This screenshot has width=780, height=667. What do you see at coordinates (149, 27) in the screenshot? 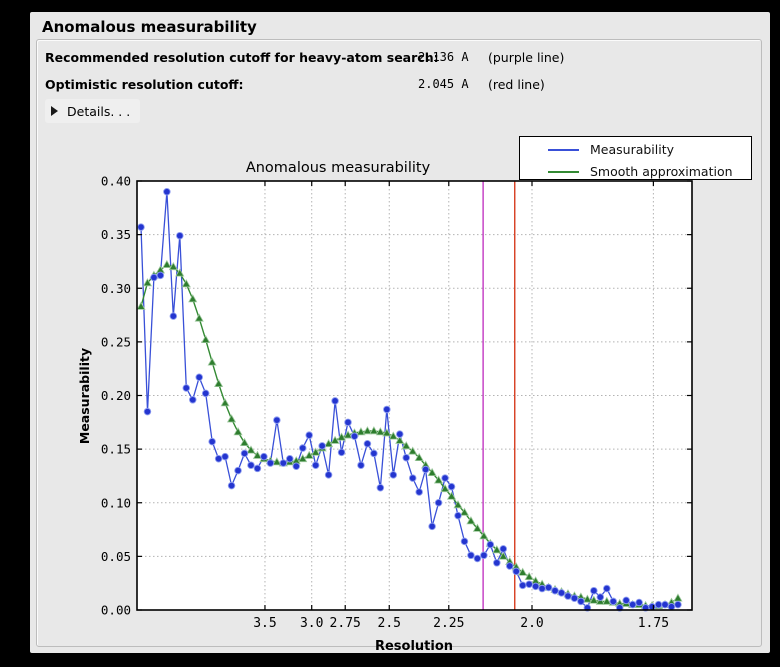
I see `section-title: Anomalous measurability` at bounding box center [149, 27].